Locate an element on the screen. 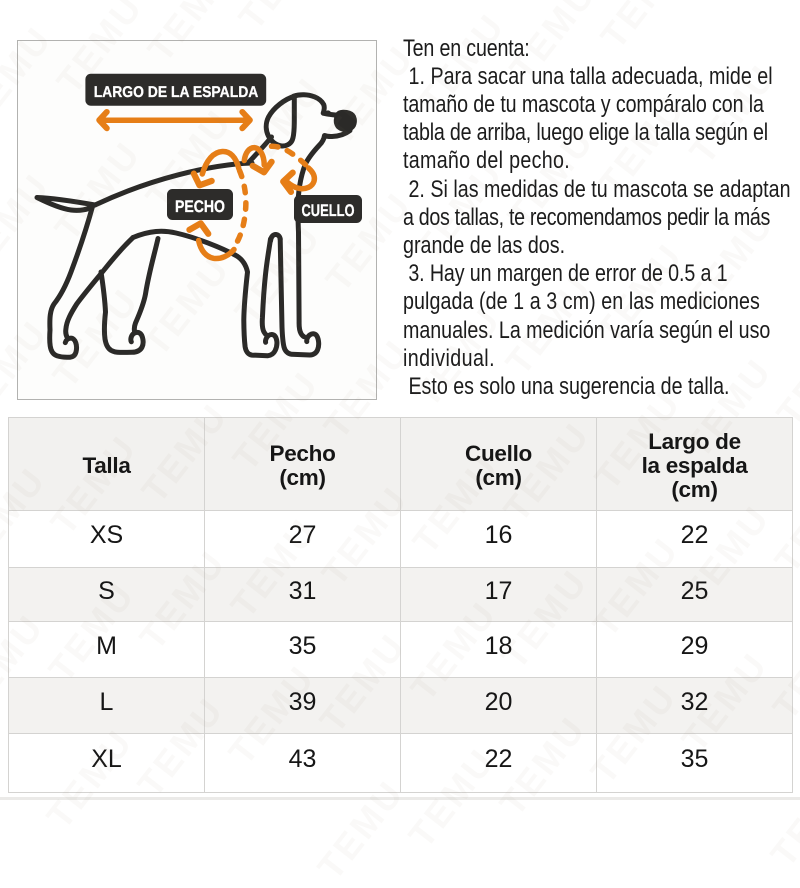 Image resolution: width=800 pixels, height=888 pixels. svg-text: PECHO is located at coordinates (200, 206).